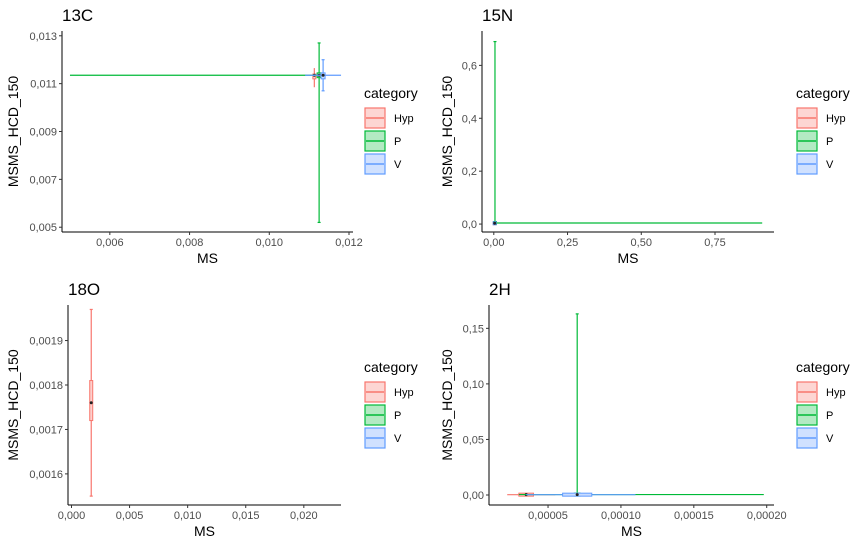 The height and width of the screenshot is (547, 867). Describe the element at coordinates (43, 228) in the screenshot. I see `y-tick-label: 0,005` at that location.